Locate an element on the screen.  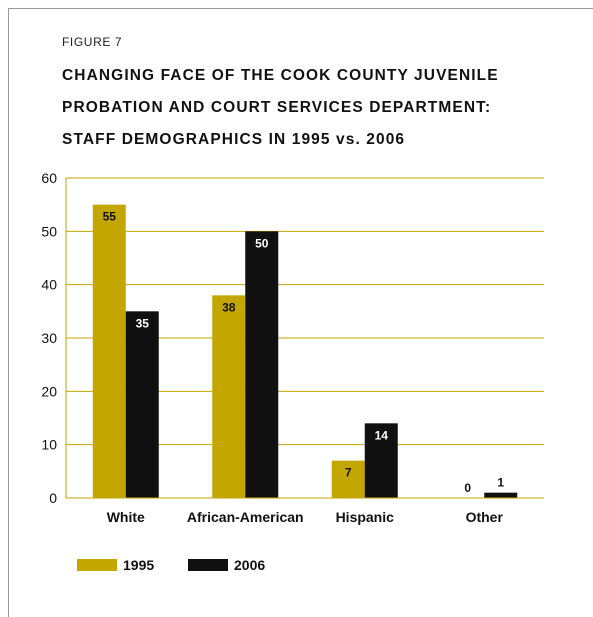
y-tick-label-60: 60 is located at coordinates (49, 178).